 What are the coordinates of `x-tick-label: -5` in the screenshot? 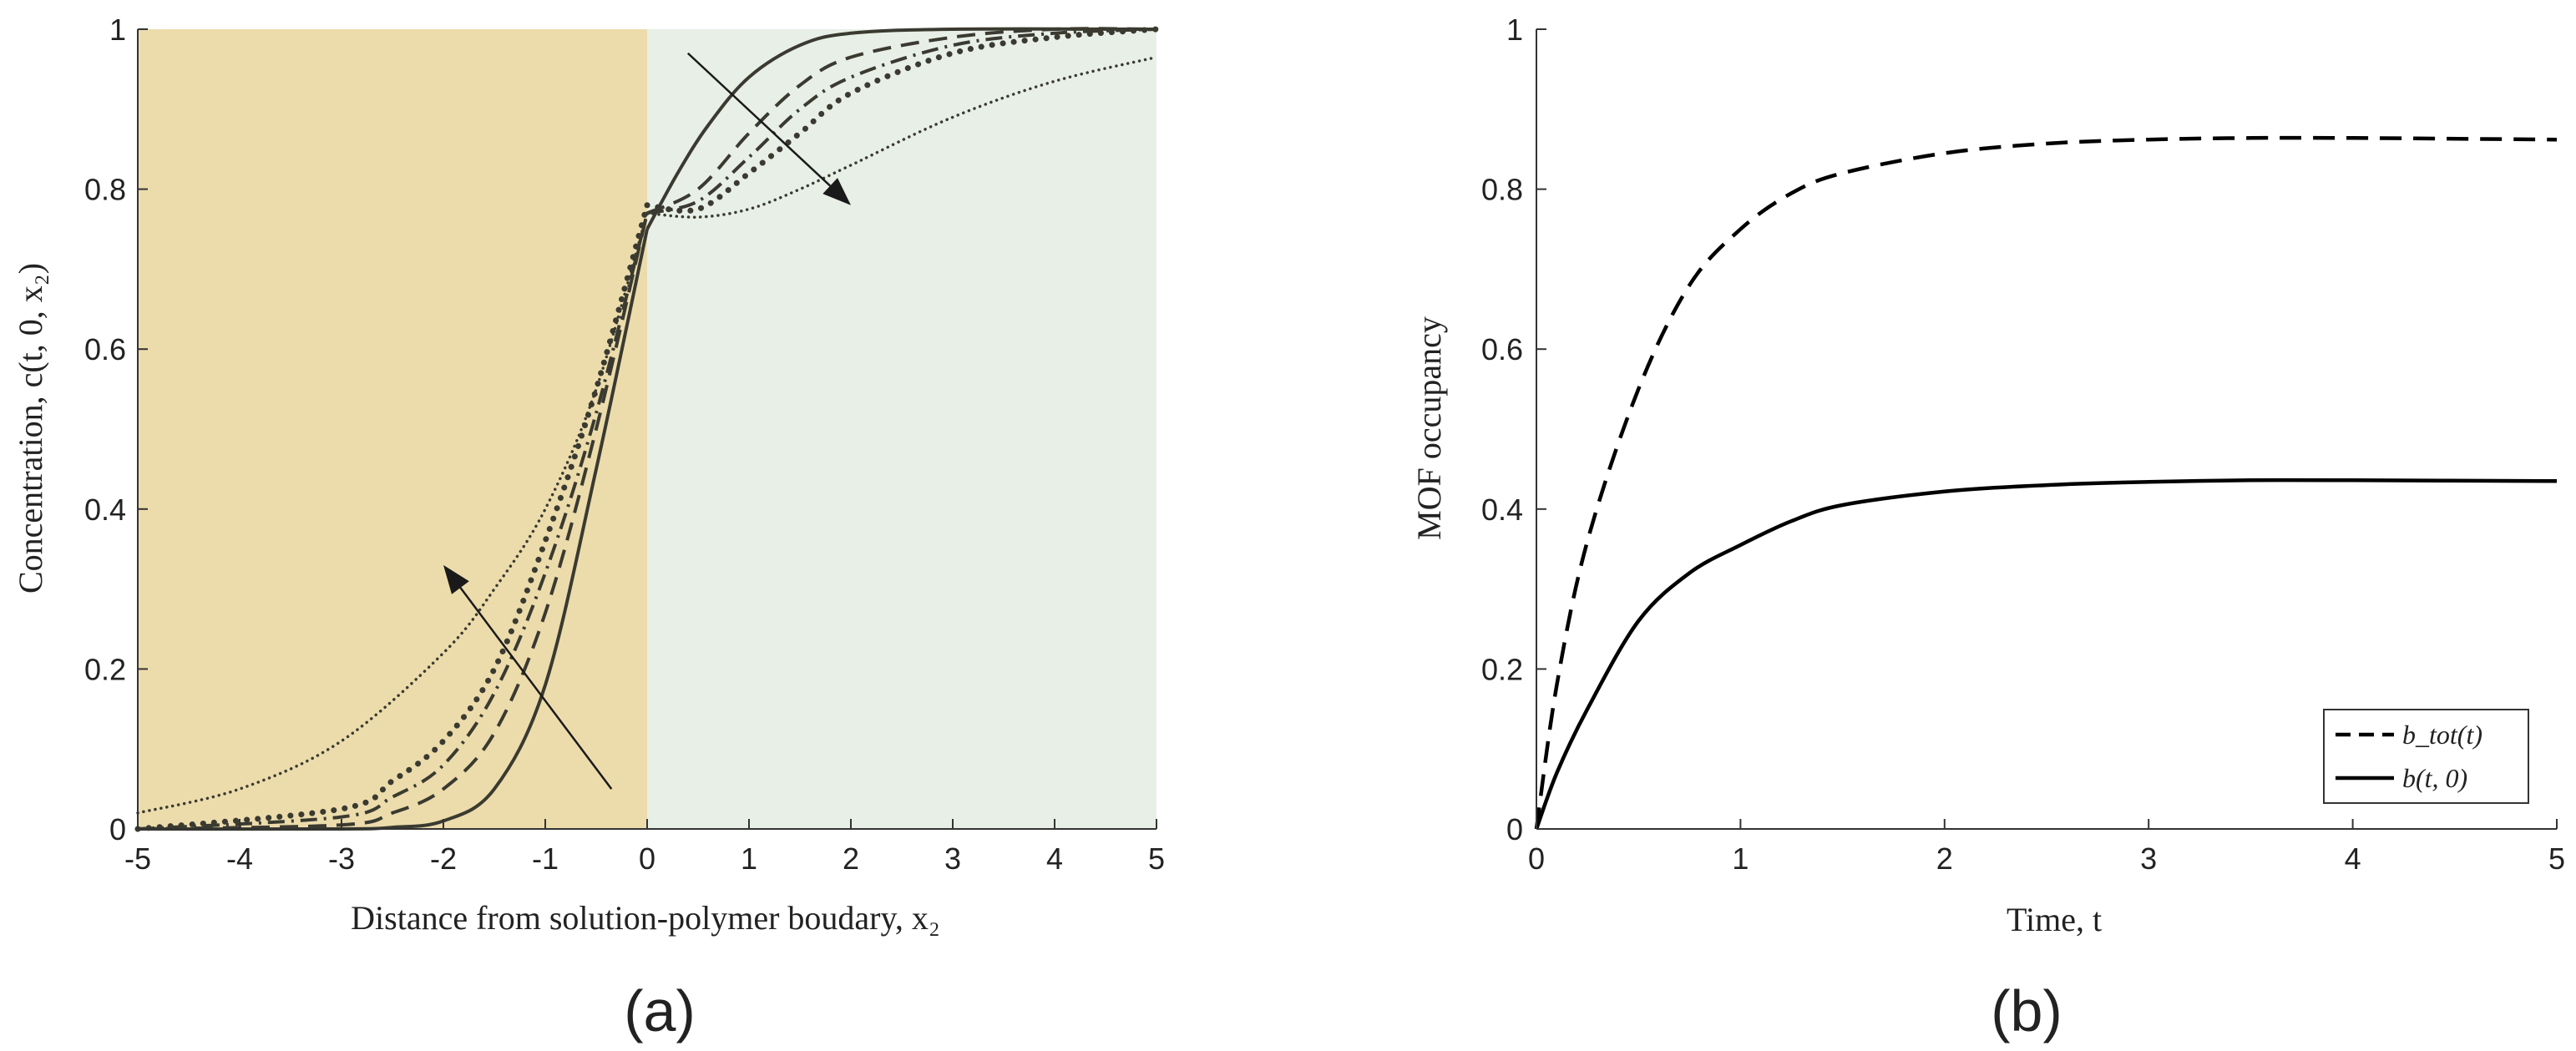 It's located at (137, 858).